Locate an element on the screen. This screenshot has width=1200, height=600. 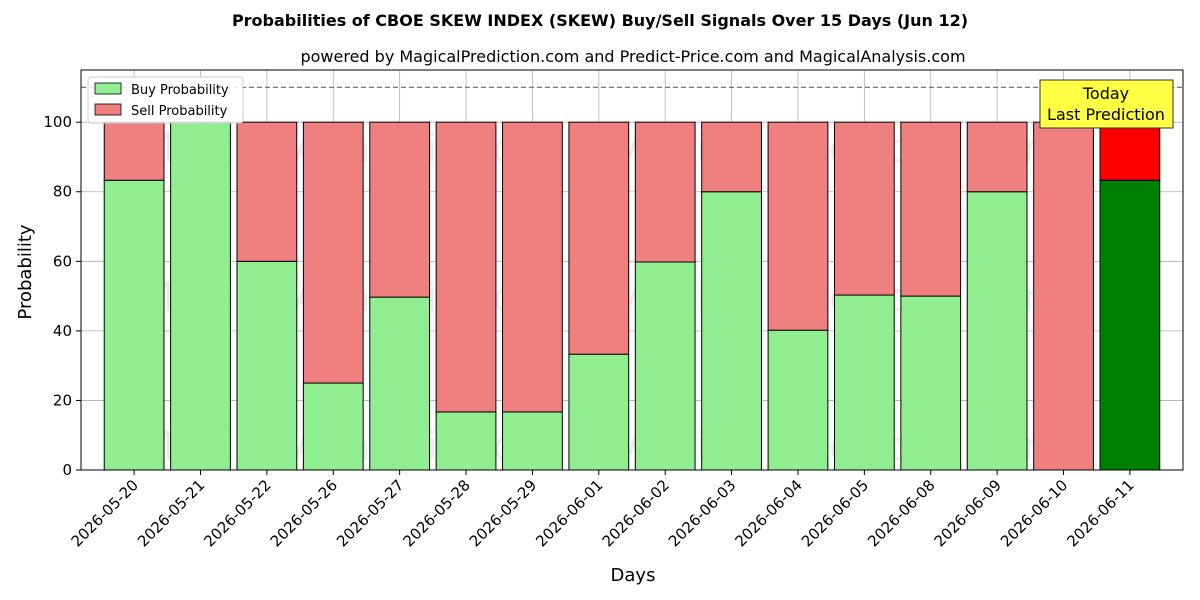
y-tick-label: 20 is located at coordinates (62, 400).